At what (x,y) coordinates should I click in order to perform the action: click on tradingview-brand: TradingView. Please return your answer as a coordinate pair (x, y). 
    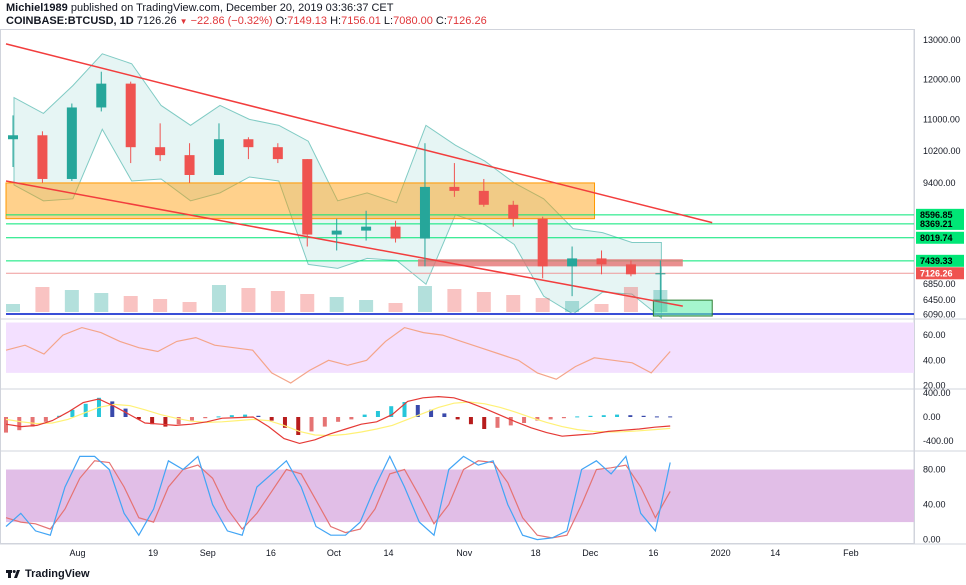
    Looking at the image, I should click on (57, 574).